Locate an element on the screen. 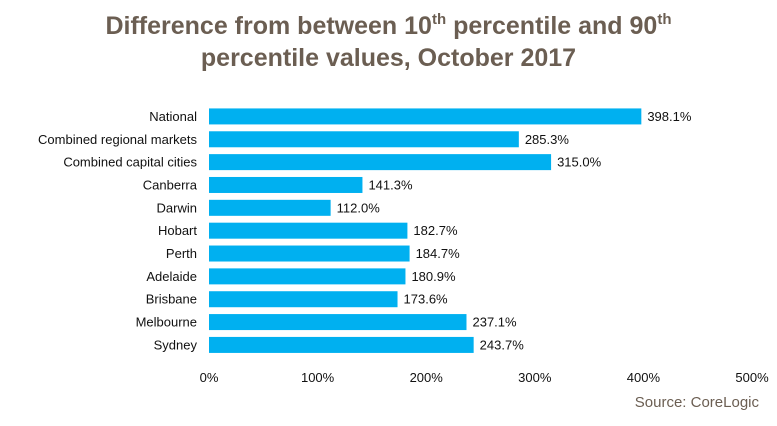  x-tick-label-0: 0% is located at coordinates (209, 377).